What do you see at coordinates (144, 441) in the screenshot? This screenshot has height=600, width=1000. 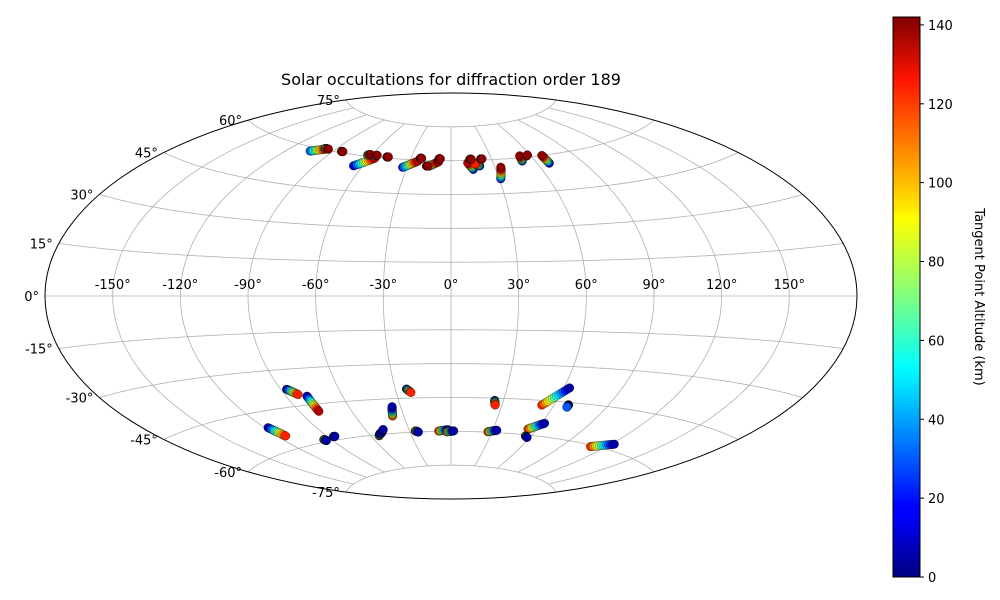 I see `lat-tick-label: -45°` at bounding box center [144, 441].